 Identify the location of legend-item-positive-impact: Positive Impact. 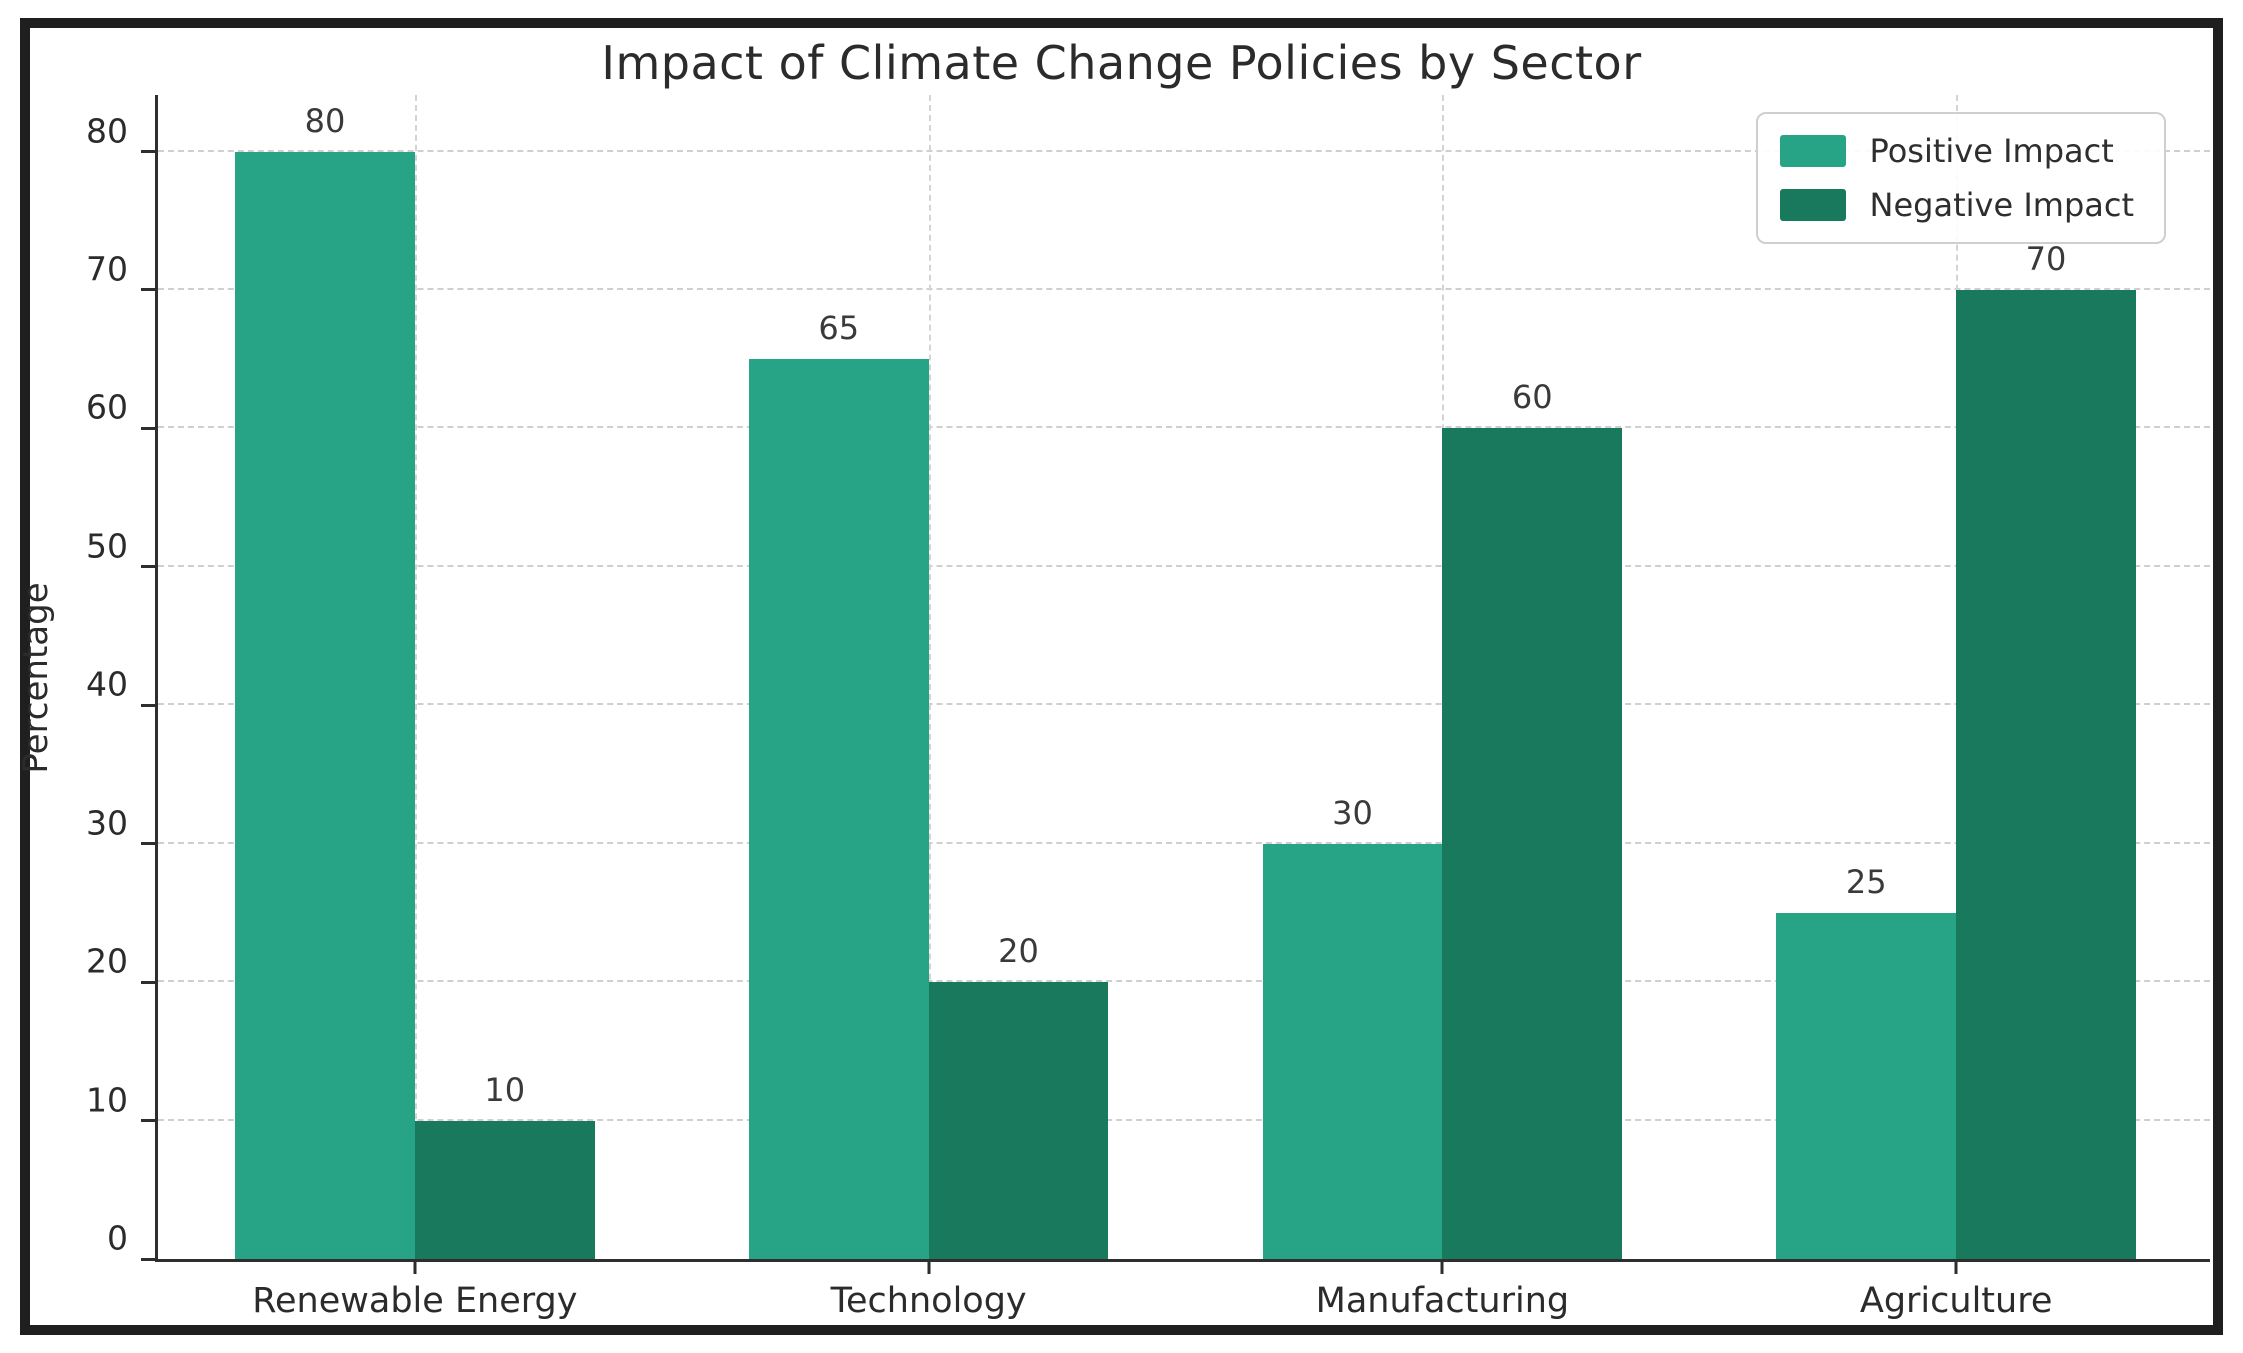
(1956, 151).